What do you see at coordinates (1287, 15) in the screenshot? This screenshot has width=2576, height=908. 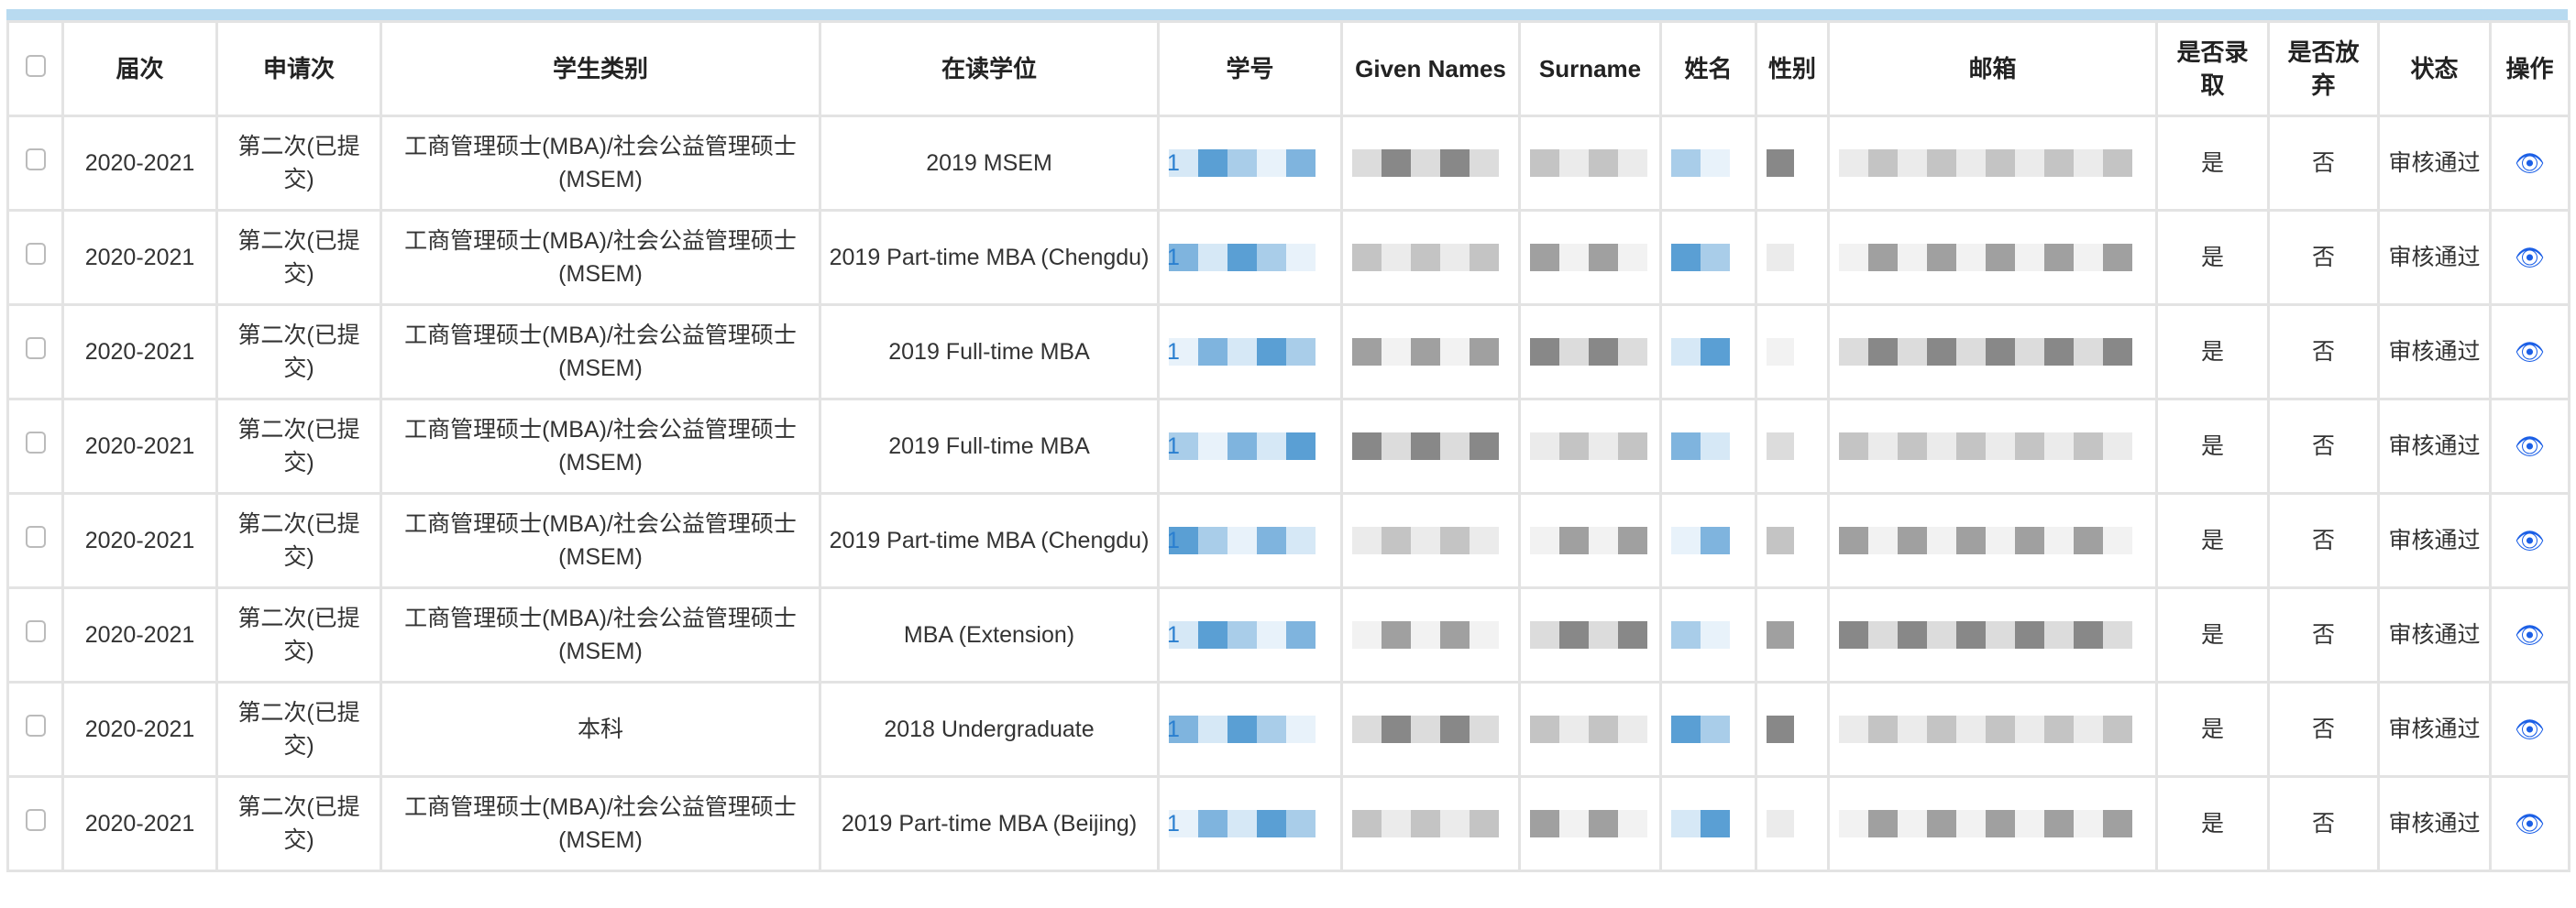 I see `table-top-bar` at bounding box center [1287, 15].